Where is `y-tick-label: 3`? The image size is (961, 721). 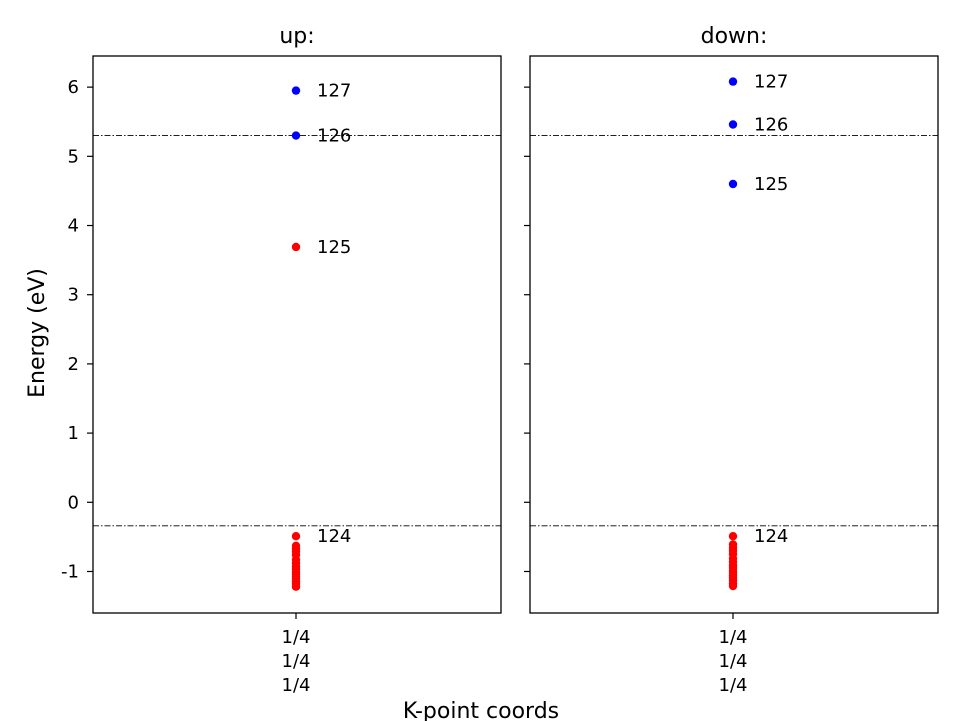
y-tick-label: 3 is located at coordinates (73, 295).